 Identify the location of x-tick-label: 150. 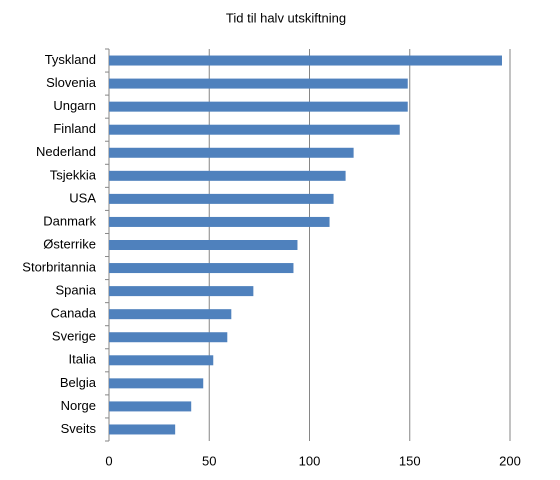
(410, 460).